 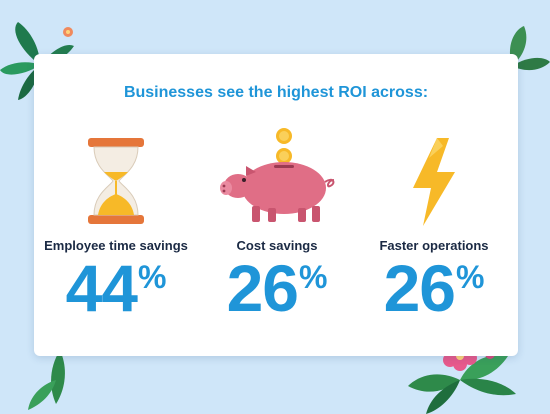 I want to click on piggy-bank-icon, so click(x=277, y=175).